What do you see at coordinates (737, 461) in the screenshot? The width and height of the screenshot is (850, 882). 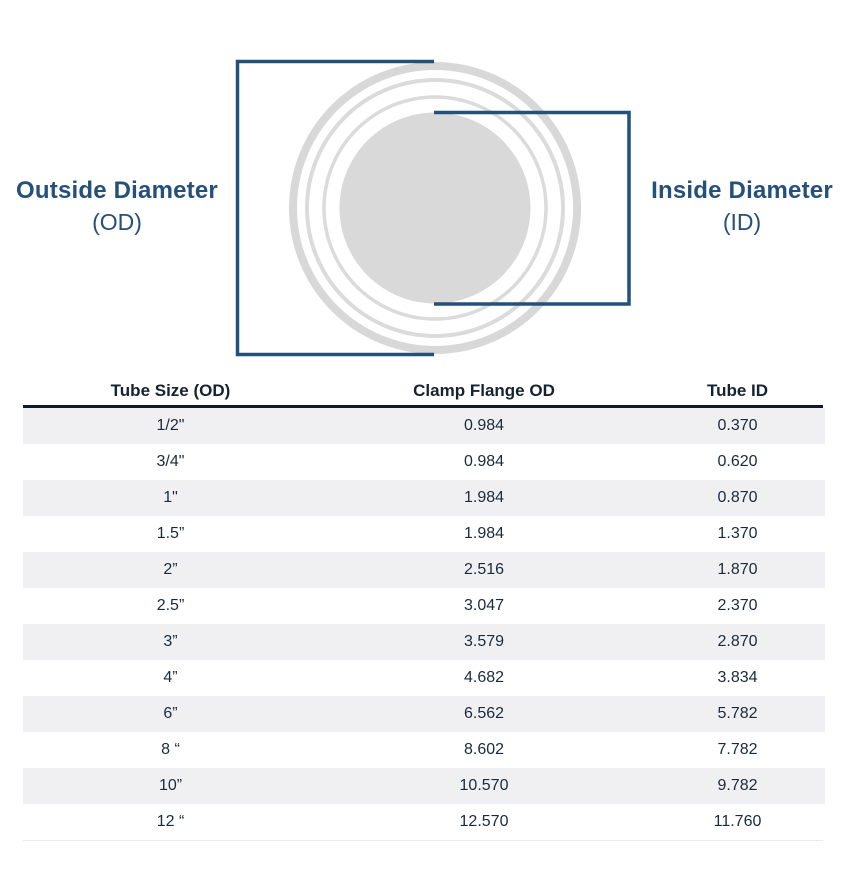 I see `table-cell: 0.620` at bounding box center [737, 461].